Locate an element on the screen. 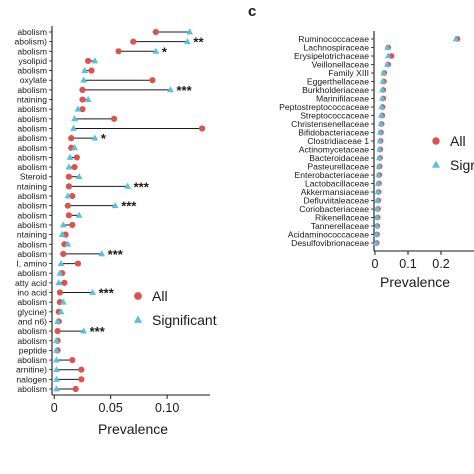  category-label: and n6) is located at coordinates (32, 321).